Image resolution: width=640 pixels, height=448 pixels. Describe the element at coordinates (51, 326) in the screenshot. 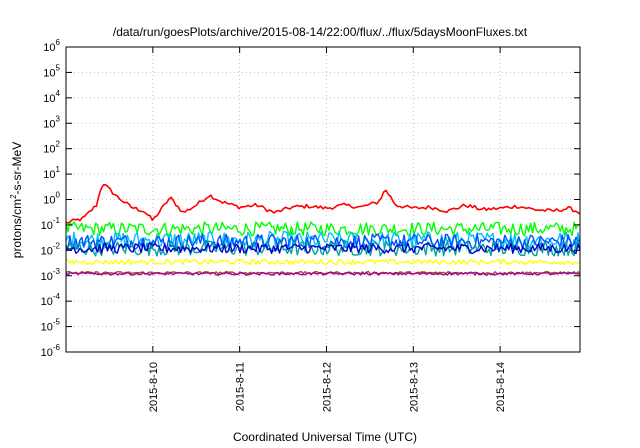

I see `y-tick-label: 10⁻⁵` at that location.